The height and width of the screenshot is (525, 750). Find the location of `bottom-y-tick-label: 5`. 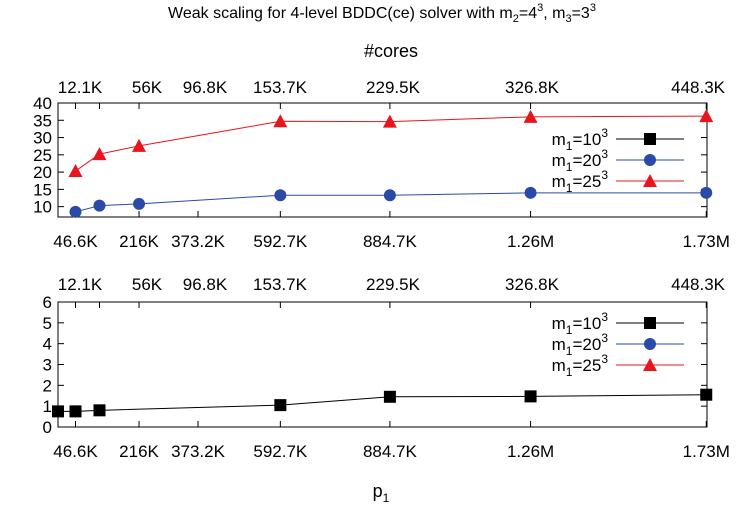

bottom-y-tick-label: 5 is located at coordinates (47, 323).